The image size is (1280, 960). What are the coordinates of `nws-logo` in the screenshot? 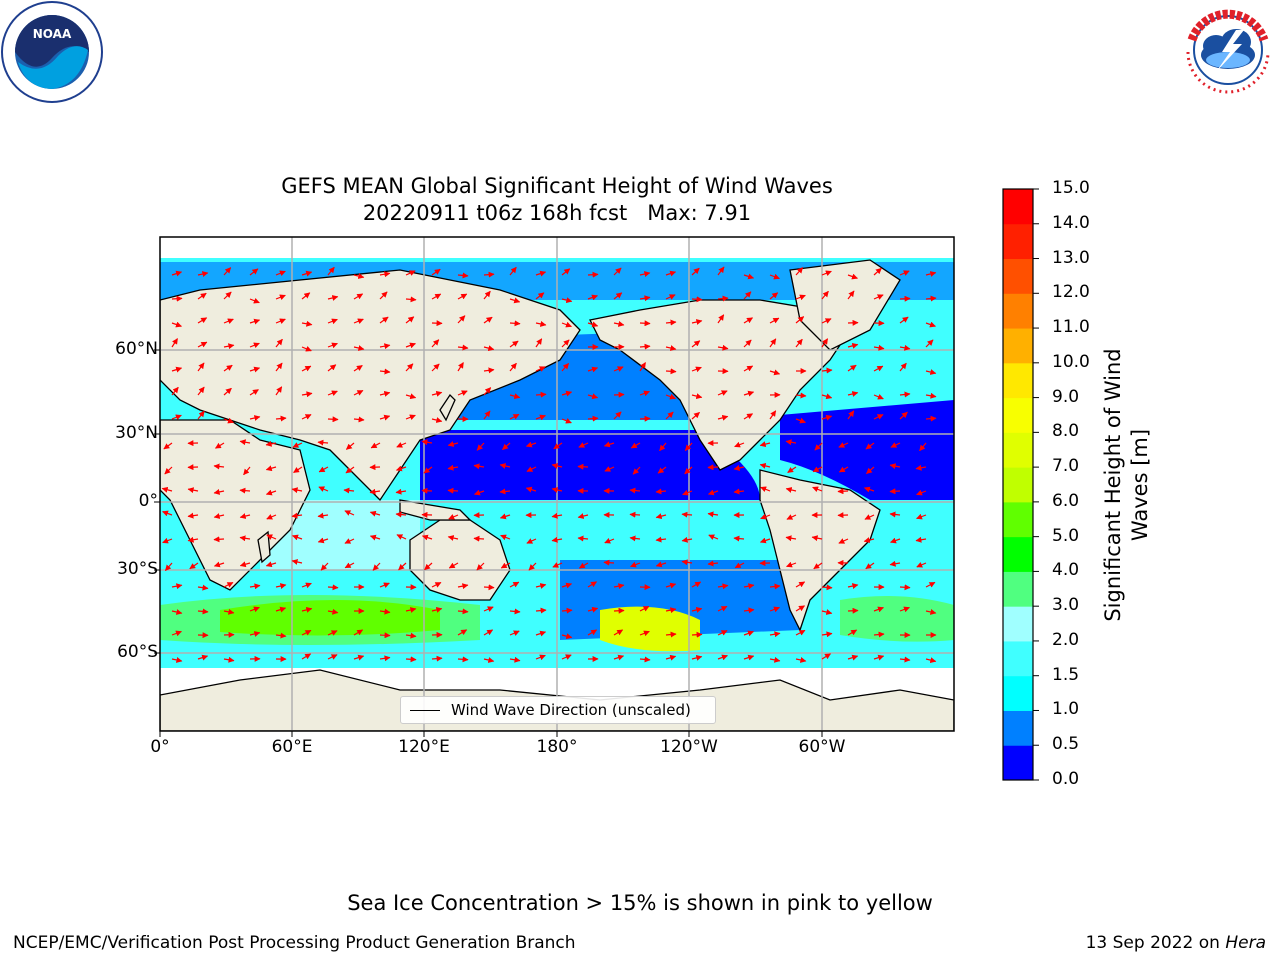 It's located at (1228, 50).